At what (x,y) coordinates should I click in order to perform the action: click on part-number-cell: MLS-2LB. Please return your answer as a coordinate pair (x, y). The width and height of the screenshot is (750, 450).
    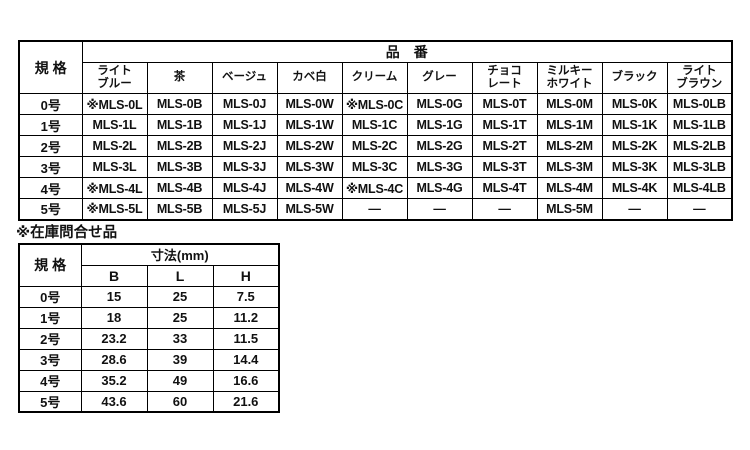
    Looking at the image, I should click on (699, 146).